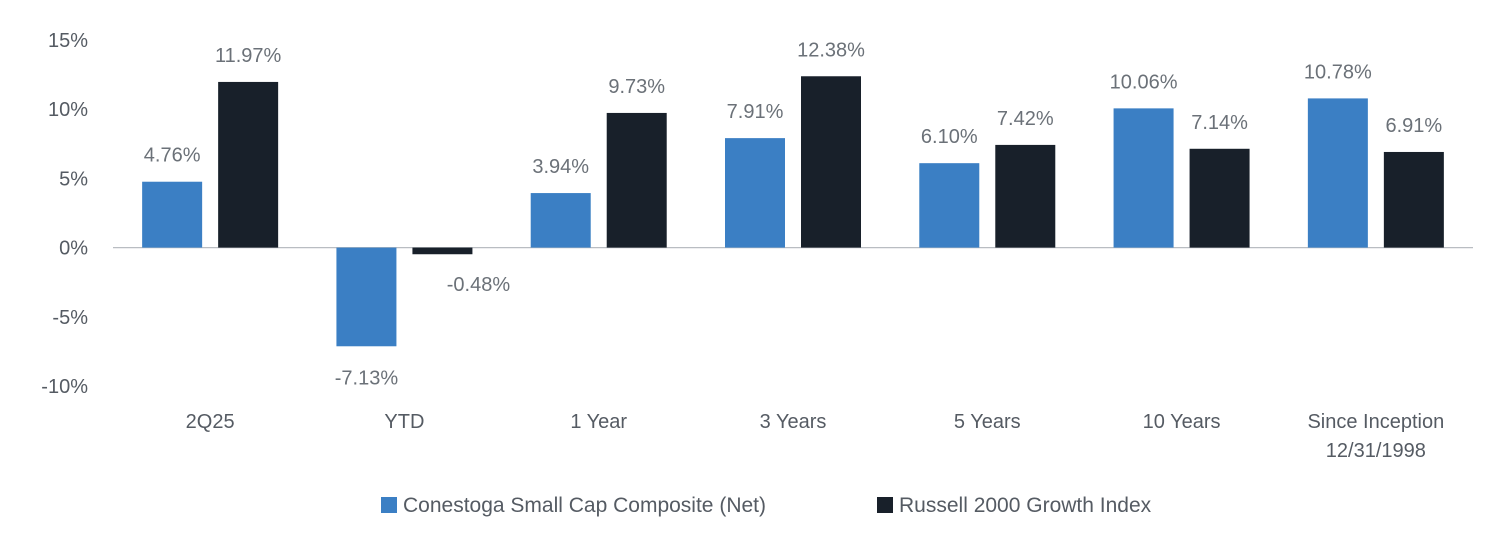  I want to click on data-label: 10.06%, so click(1144, 82).